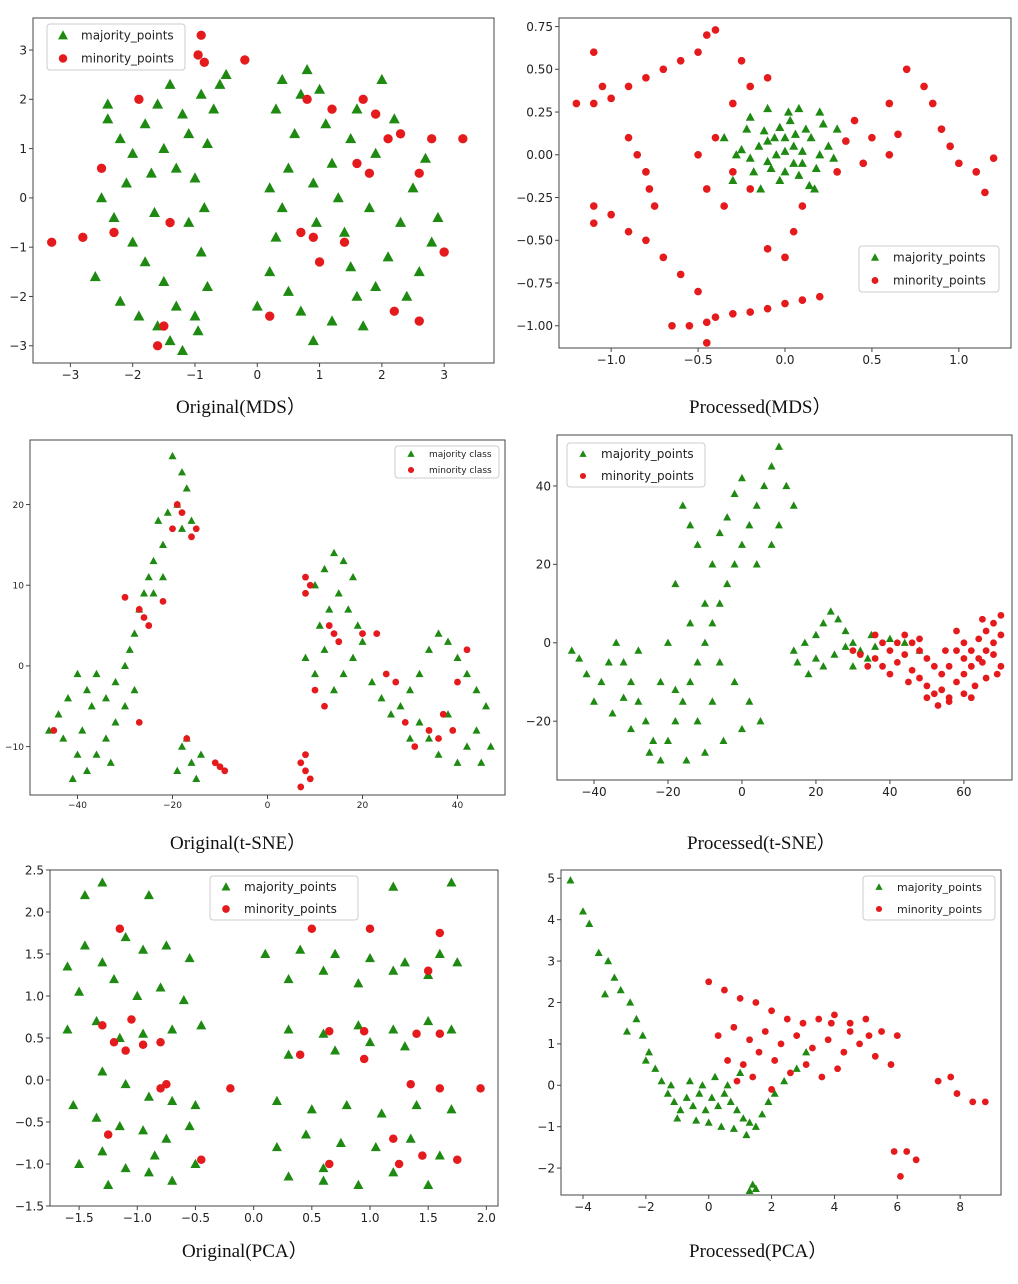 The width and height of the screenshot is (1018, 1284). I want to click on legend-label-majority: majority class, so click(460, 455).